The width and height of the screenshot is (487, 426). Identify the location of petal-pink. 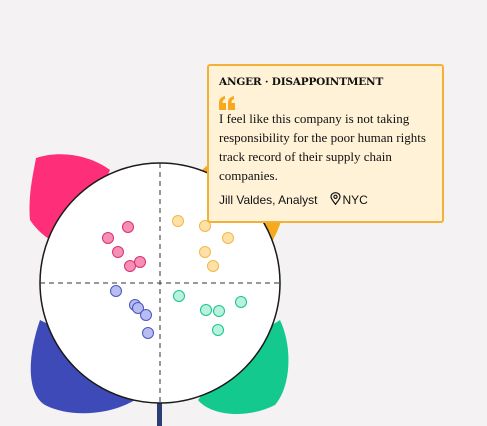
(69, 202).